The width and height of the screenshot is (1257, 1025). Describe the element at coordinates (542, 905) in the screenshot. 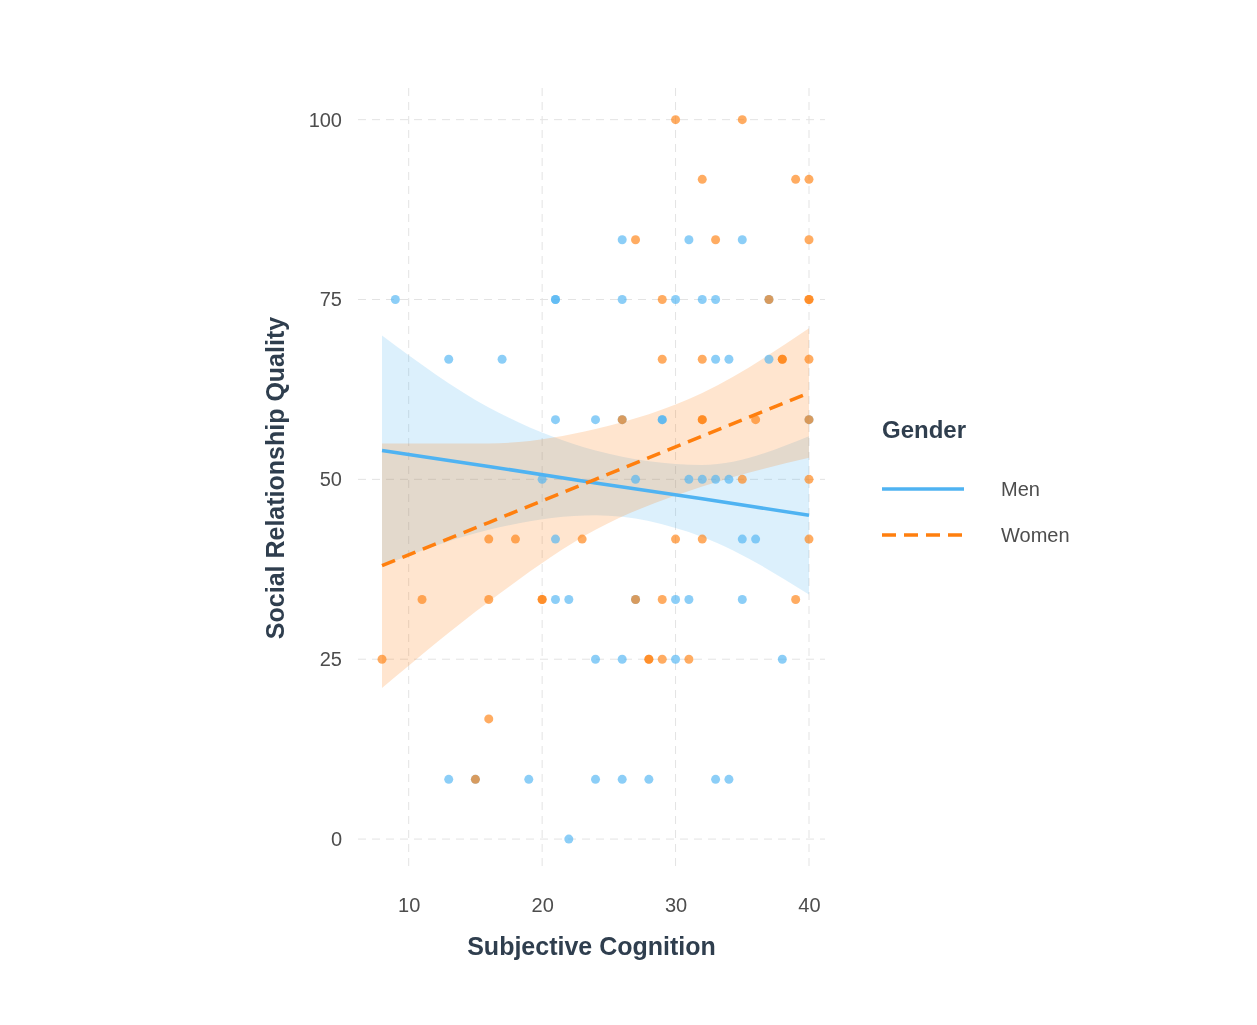

I see `x-tick-label: 20` at that location.